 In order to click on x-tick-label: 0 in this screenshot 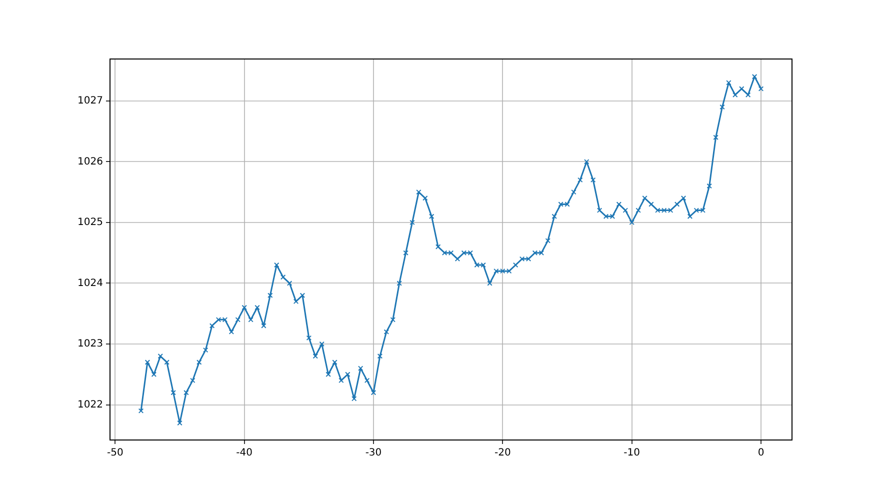, I will do `click(761, 453)`.